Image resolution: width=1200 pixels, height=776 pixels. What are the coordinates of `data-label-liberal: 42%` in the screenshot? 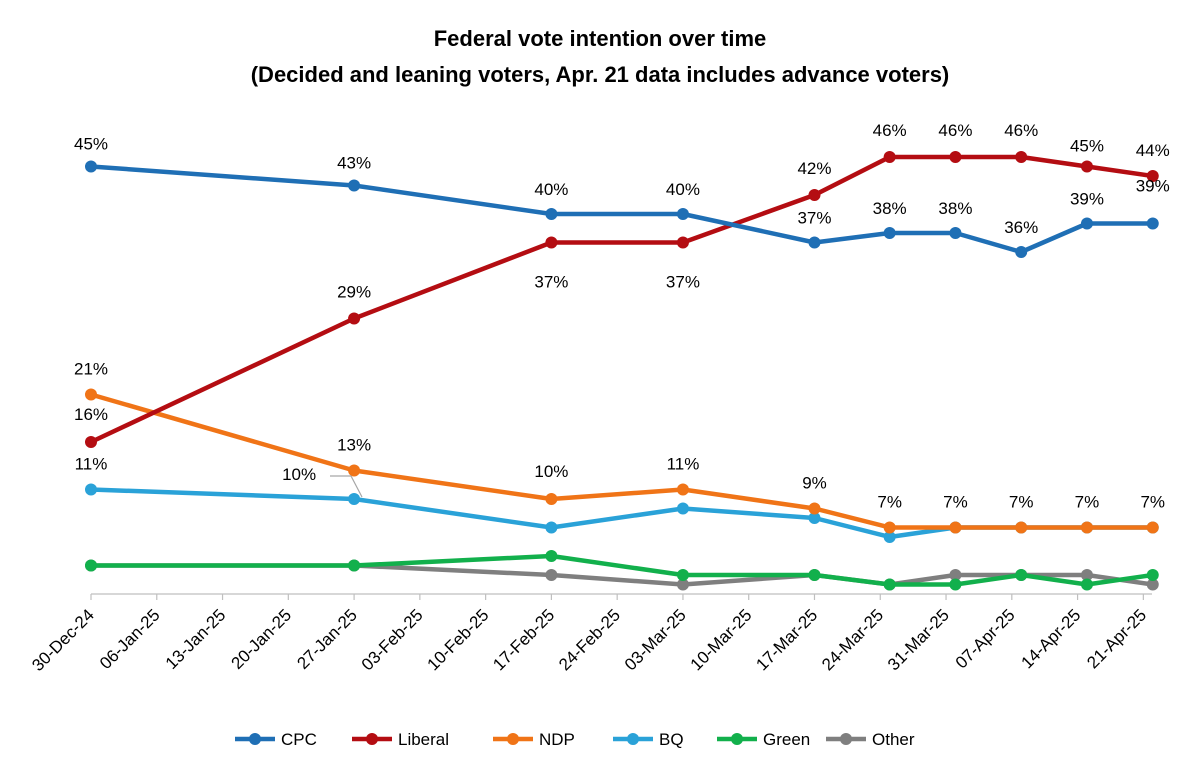 It's located at (814, 168).